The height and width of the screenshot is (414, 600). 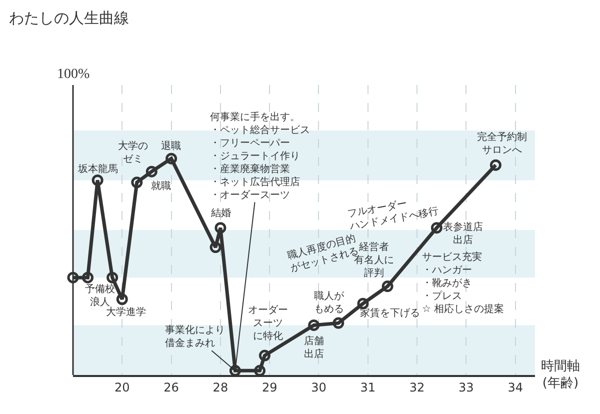 What do you see at coordinates (329, 302) in the screenshot?
I see `annotation: 職人がもめる` at bounding box center [329, 302].